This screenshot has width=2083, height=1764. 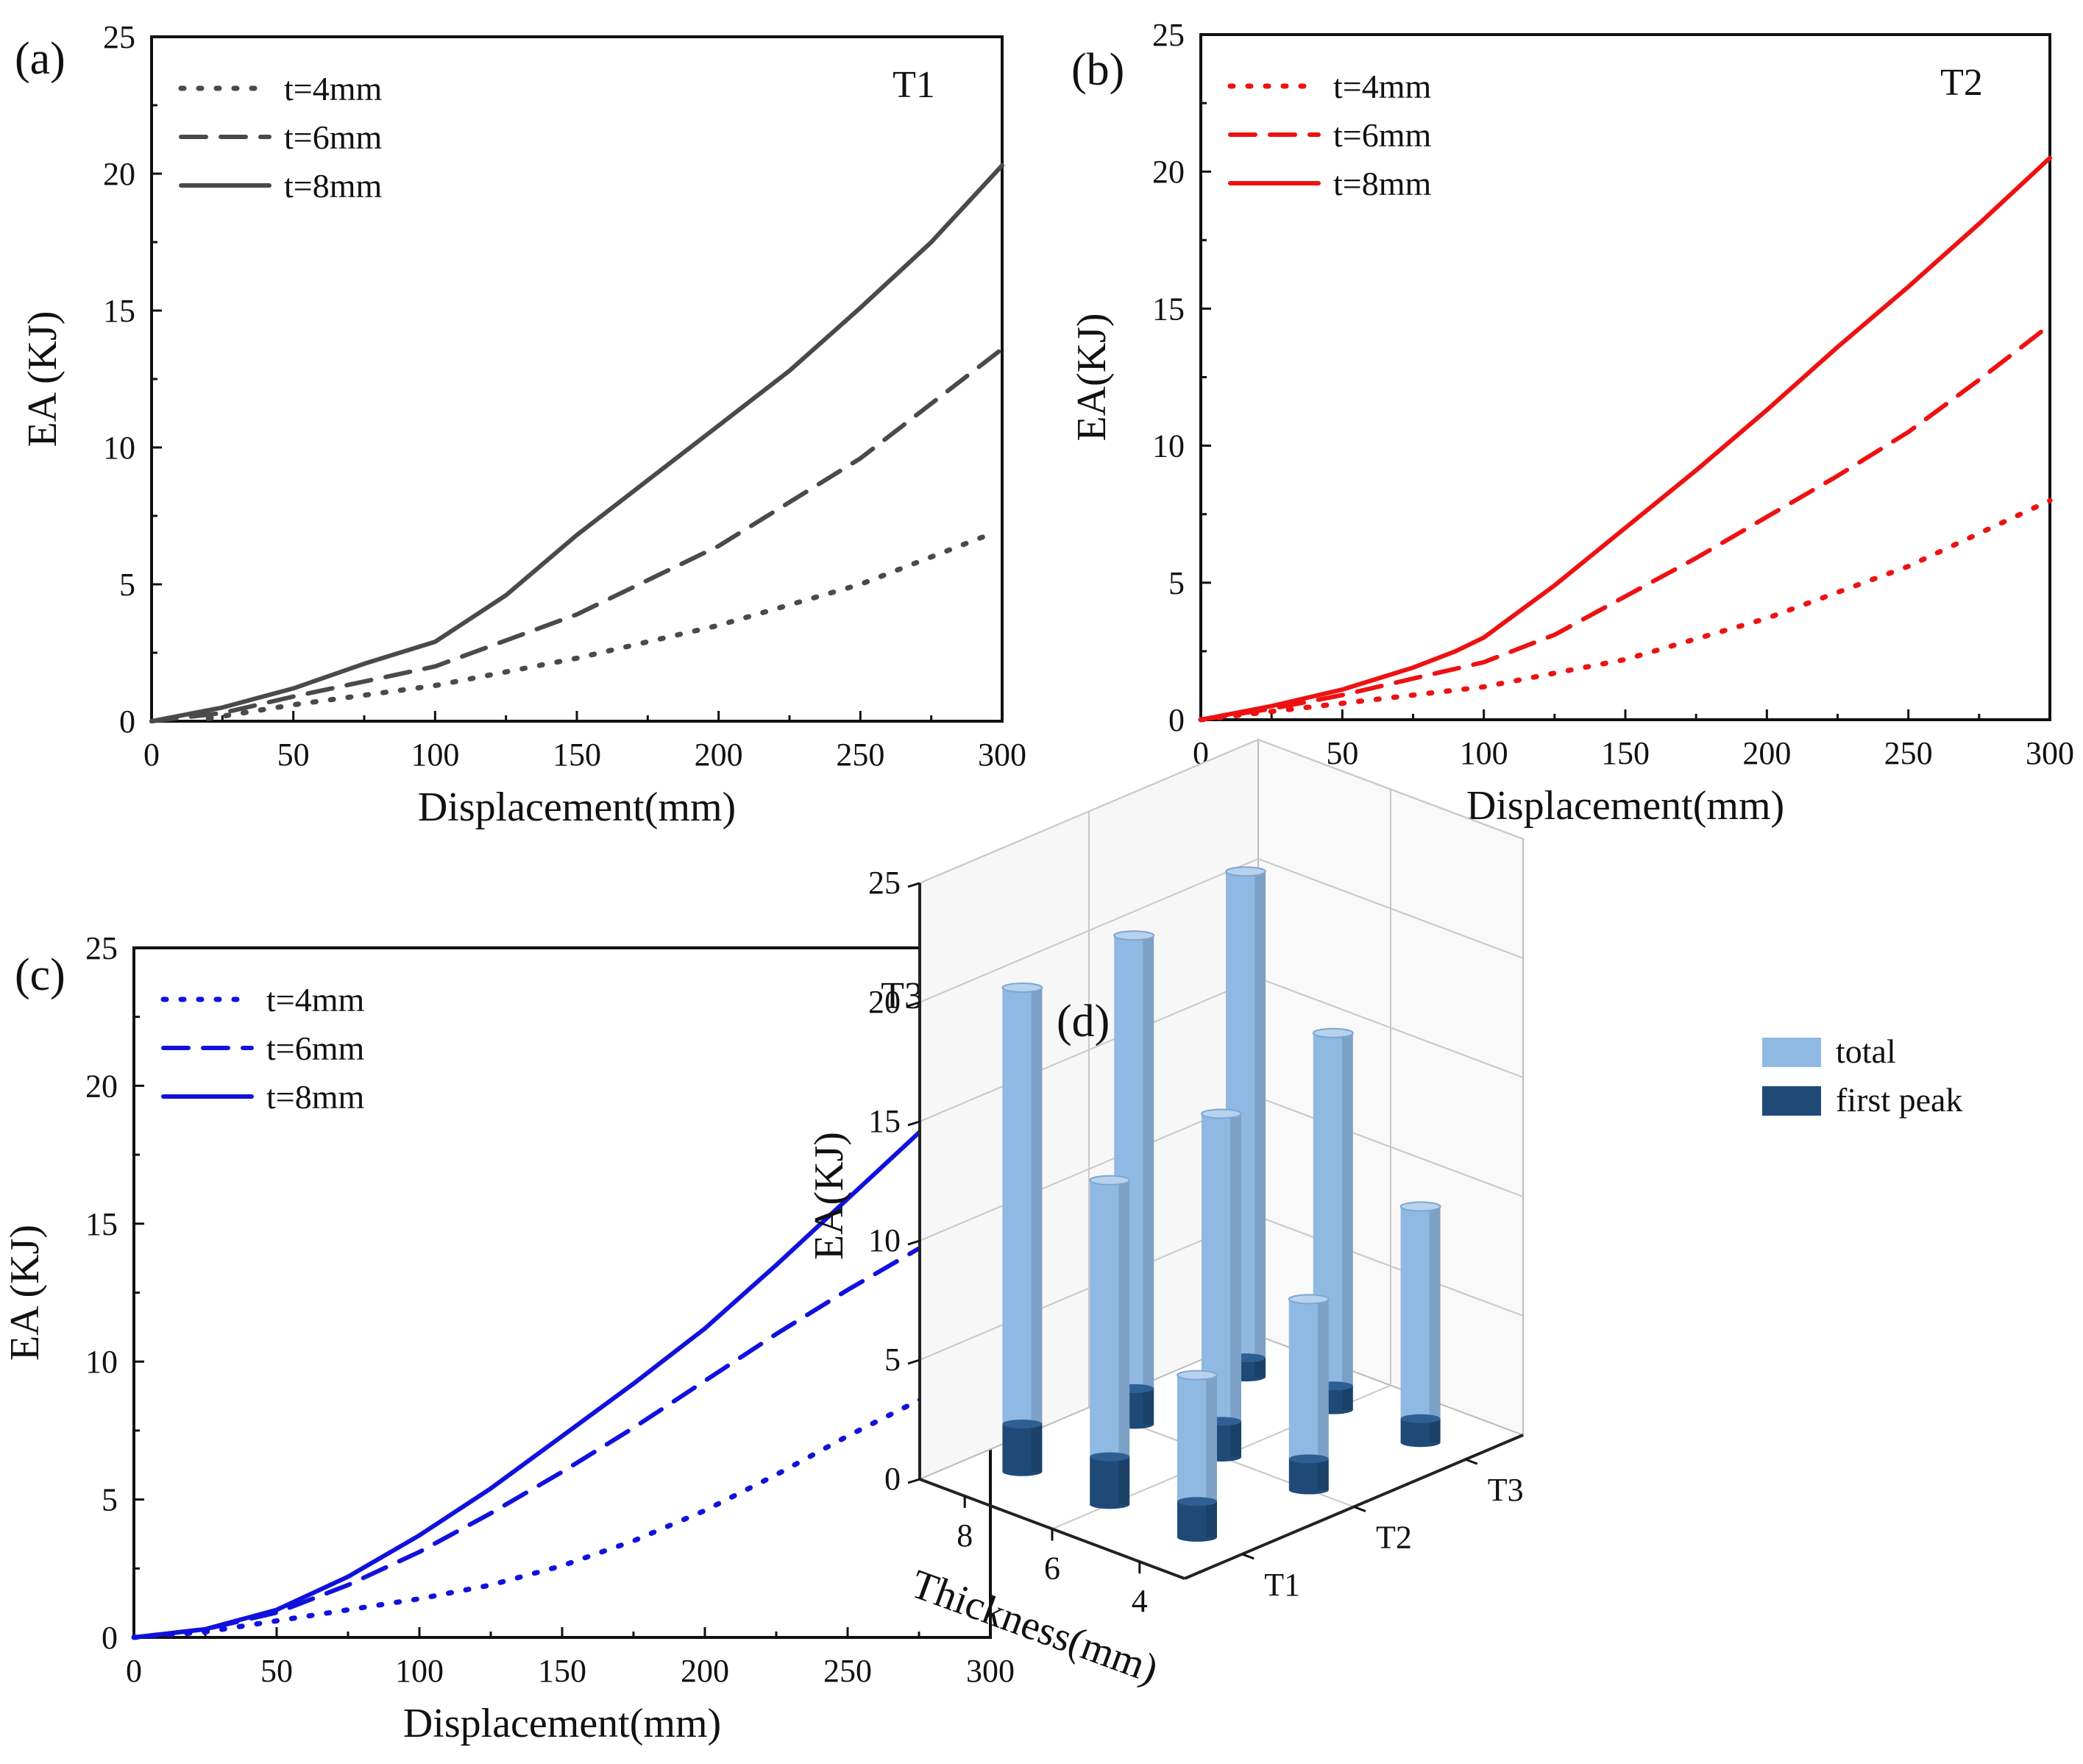 I want to click on bar-4mm-T1, so click(x=1197, y=1456).